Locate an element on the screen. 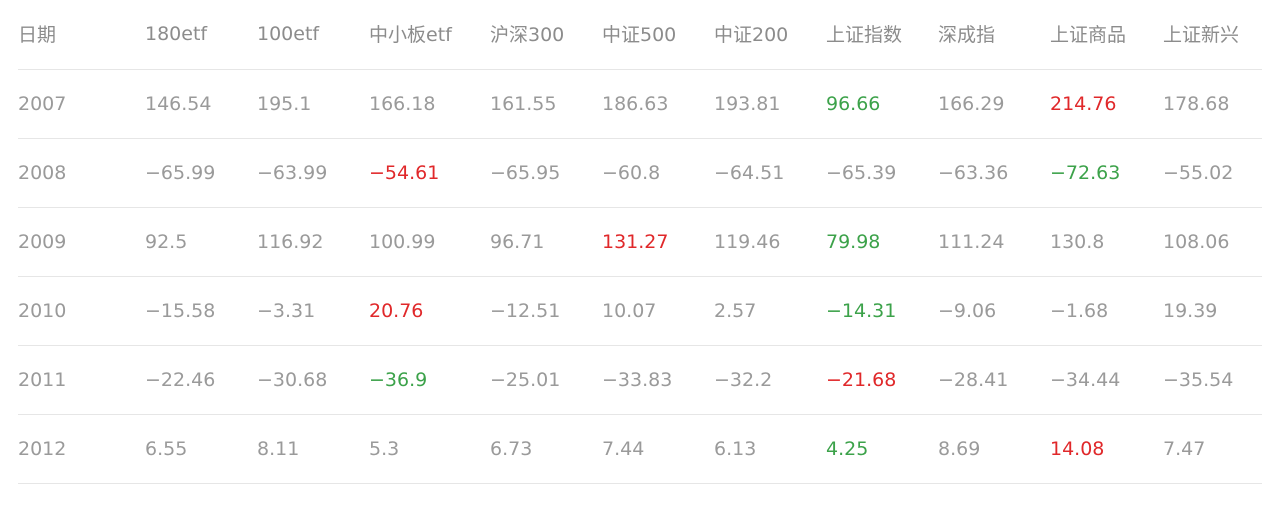 The height and width of the screenshot is (510, 1280). return-cell: 146.54 is located at coordinates (201, 104).